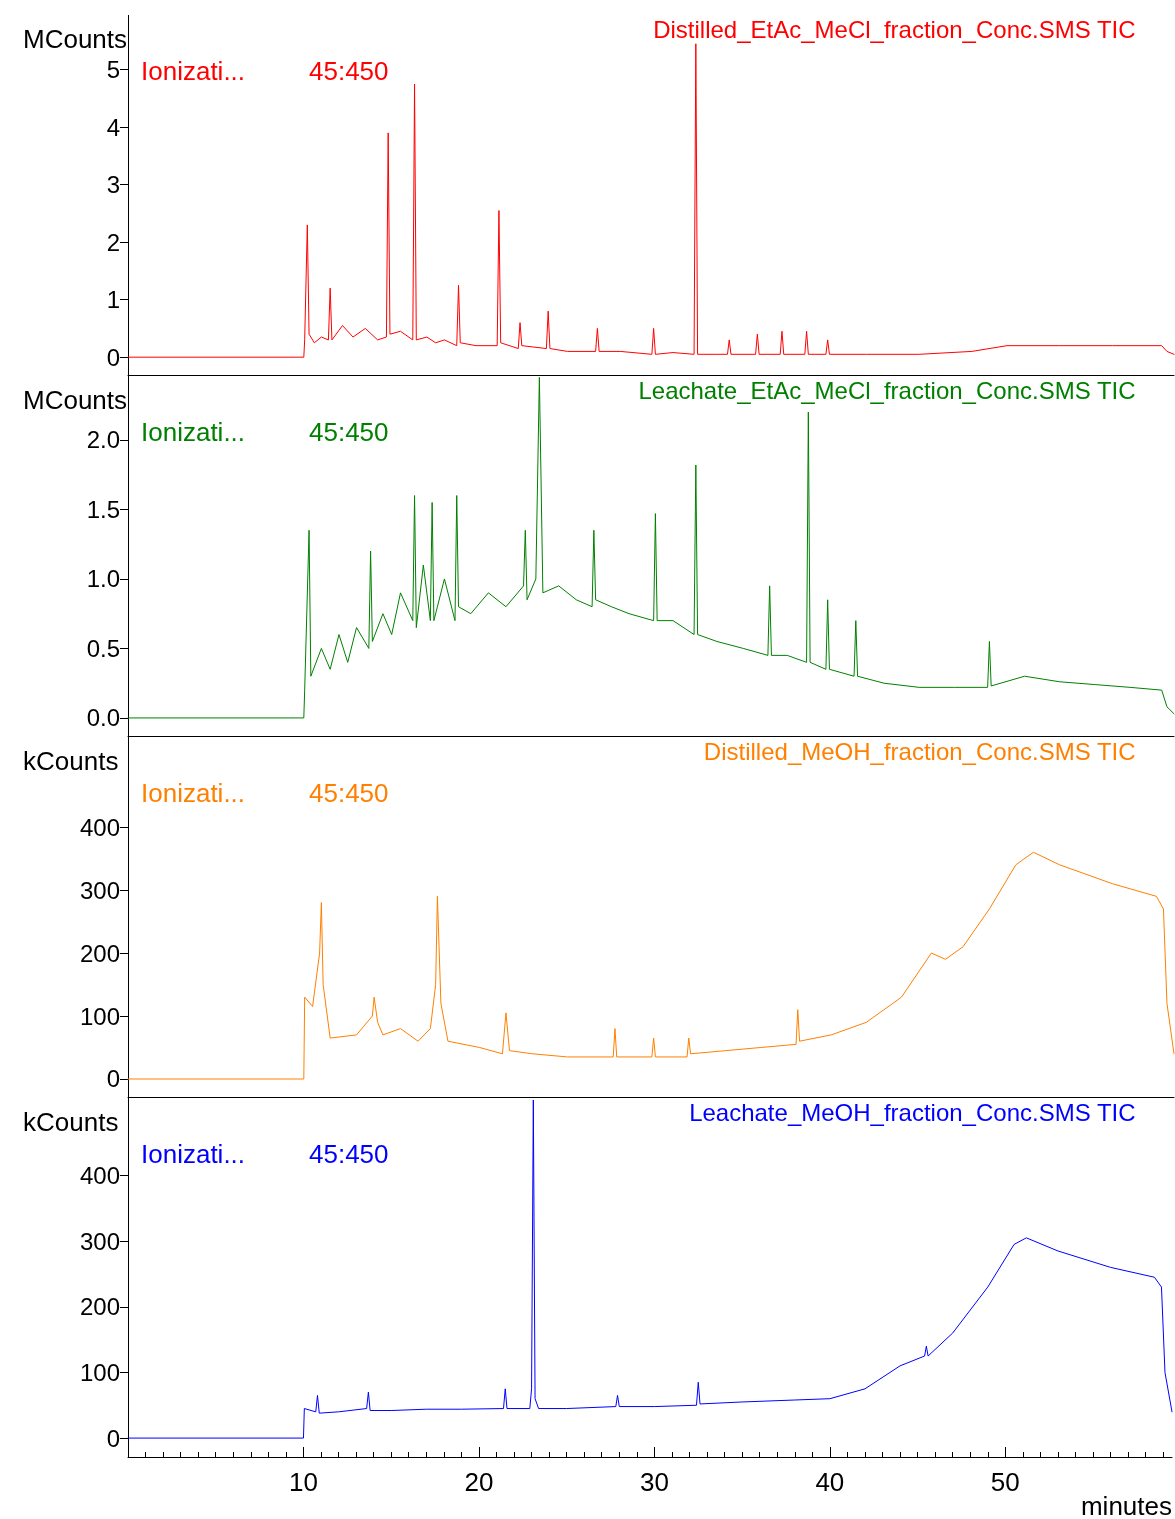 This screenshot has width=1175, height=1519. I want to click on y-tick-label: 1.0, so click(103, 579).